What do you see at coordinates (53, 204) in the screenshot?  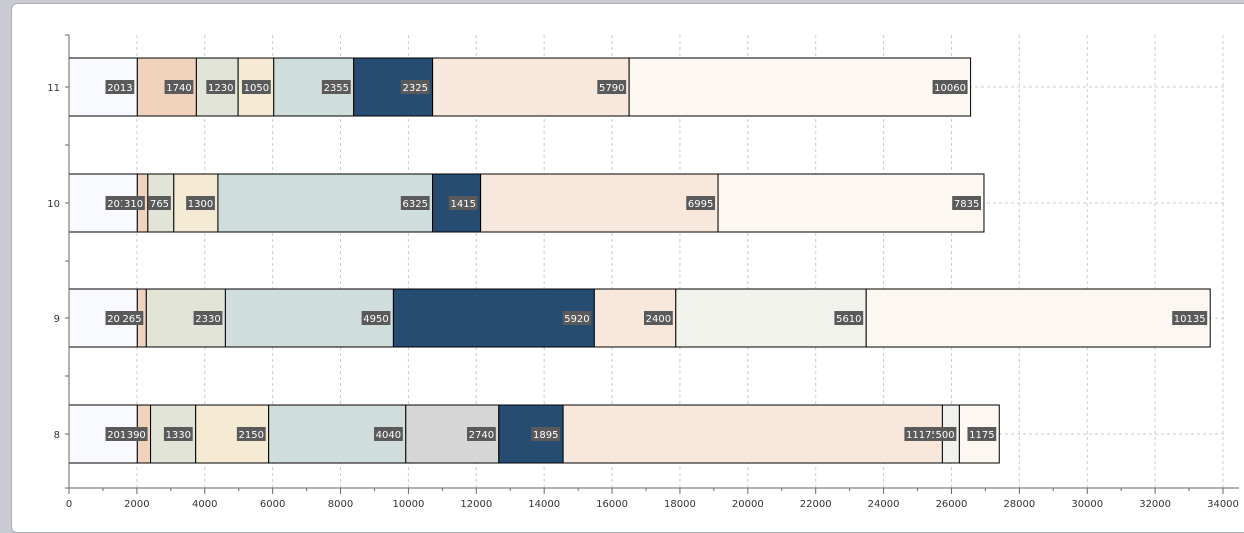 I see `y-category-label: 10` at bounding box center [53, 204].